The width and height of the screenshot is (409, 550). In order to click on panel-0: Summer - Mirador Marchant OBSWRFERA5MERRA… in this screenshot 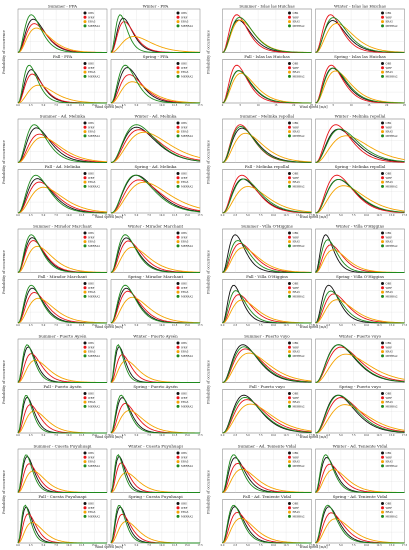, I will do `click(62, 248)`.